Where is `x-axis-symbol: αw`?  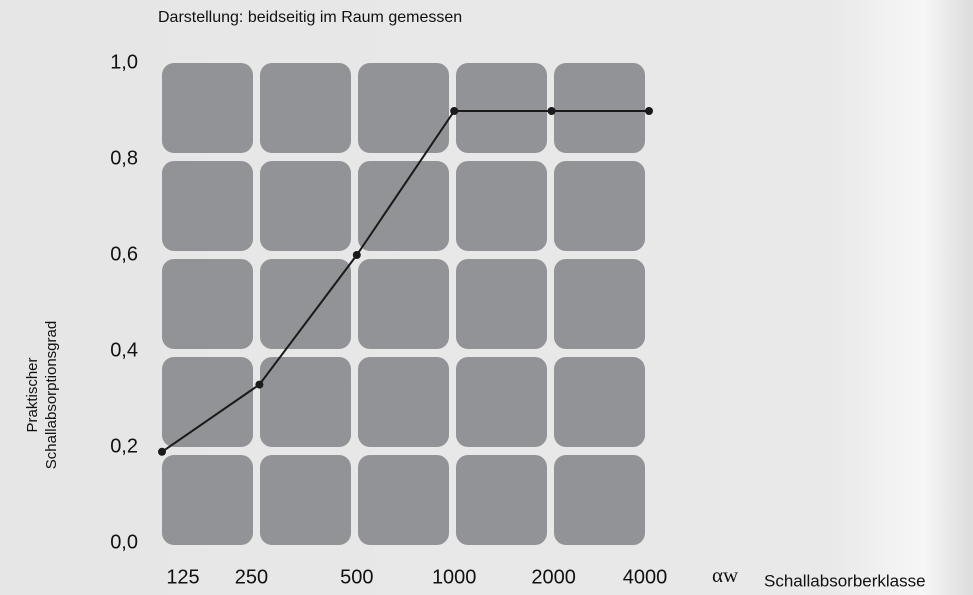 x-axis-symbol: αw is located at coordinates (725, 575).